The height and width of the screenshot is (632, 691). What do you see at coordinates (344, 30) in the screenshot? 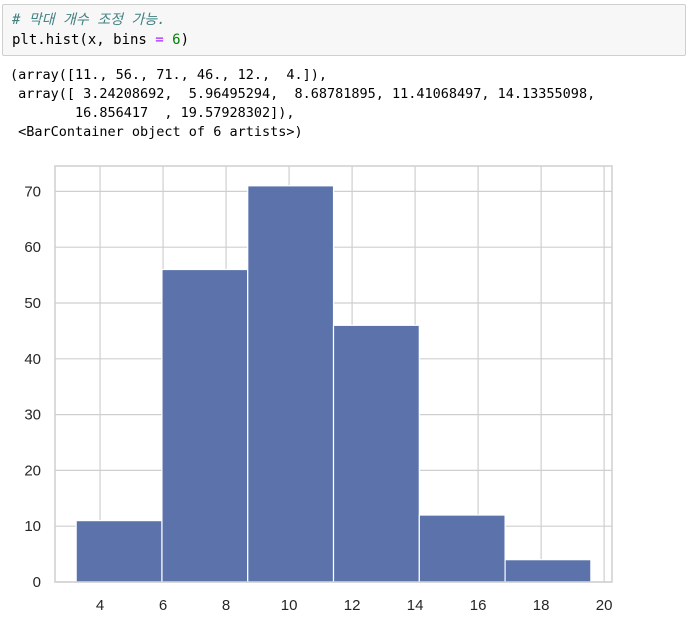
I see `code-input-cell: # 막대 개수 조정 가능. plt.hist(x, bins = 6)` at bounding box center [344, 30].